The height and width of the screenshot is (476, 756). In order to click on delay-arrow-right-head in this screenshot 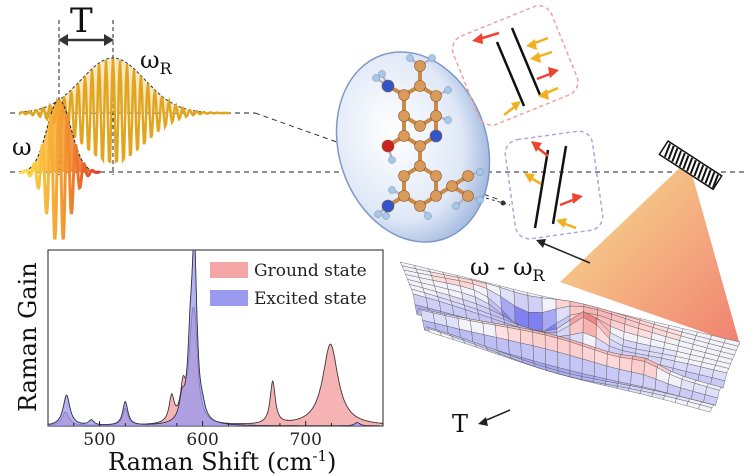, I will do `click(109, 40)`.